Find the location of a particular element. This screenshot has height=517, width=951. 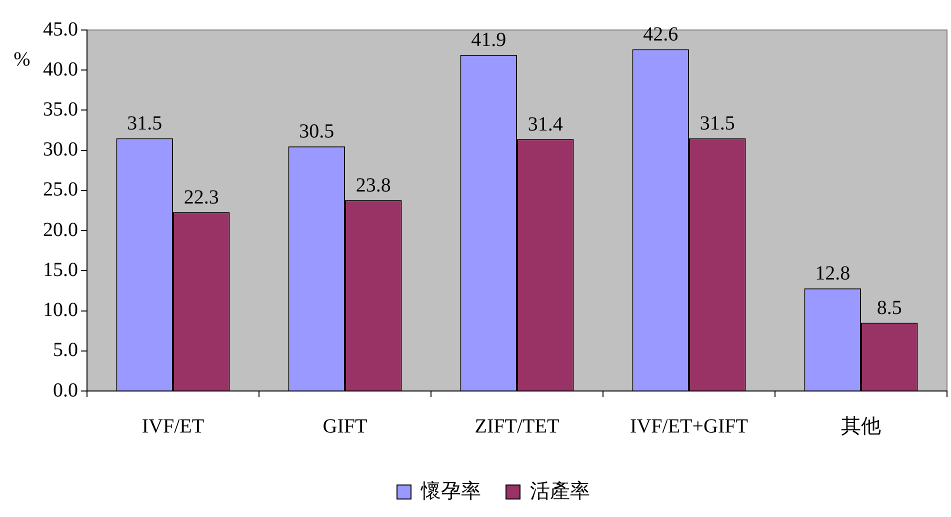

x-tick-label: 其他 is located at coordinates (861, 426).